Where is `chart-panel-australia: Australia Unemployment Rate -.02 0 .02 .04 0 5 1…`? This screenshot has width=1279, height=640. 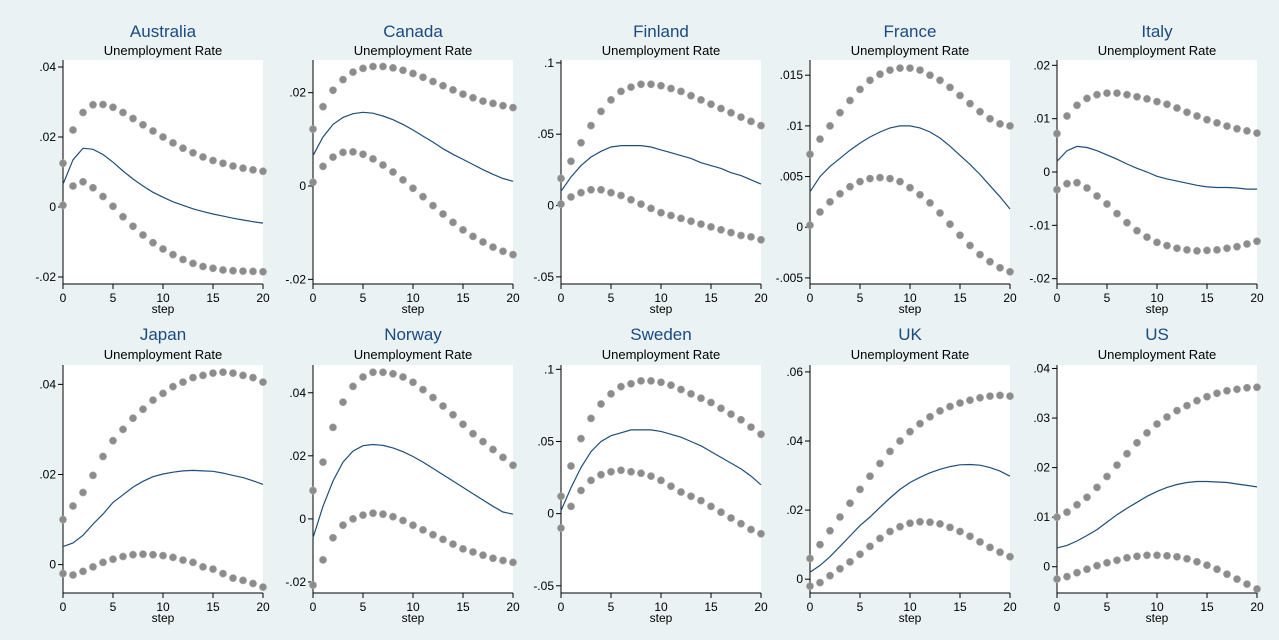 chart-panel-australia: Australia Unemployment Rate -.02 0 .02 .04 0 5 1… is located at coordinates (152, 169).